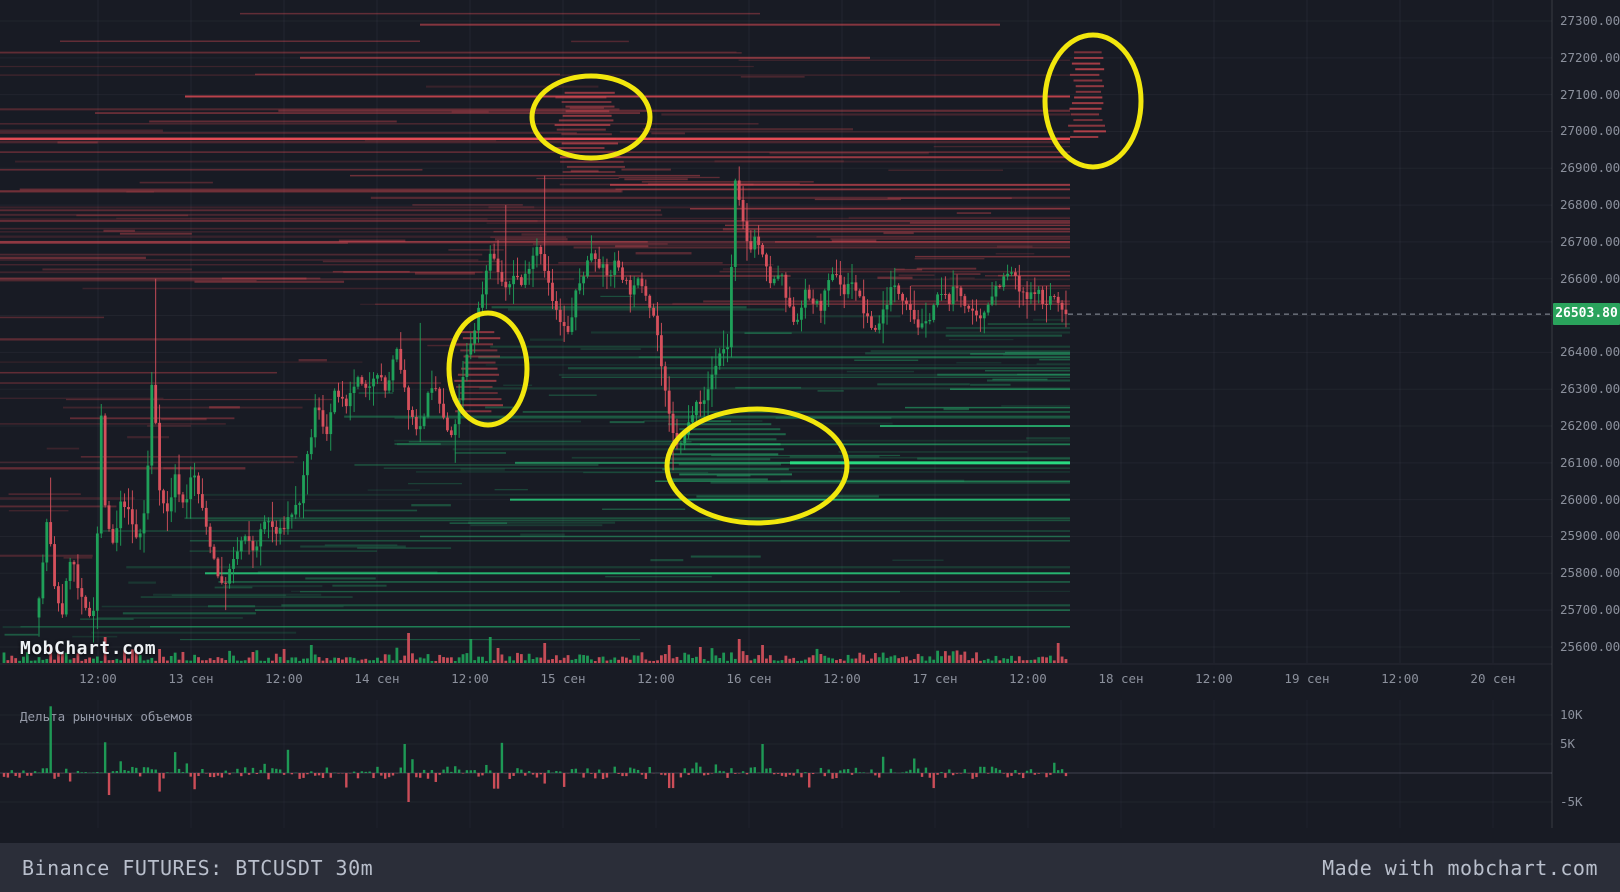  Describe the element at coordinates (88, 648) in the screenshot. I see `watermark: MobChart.com` at that location.